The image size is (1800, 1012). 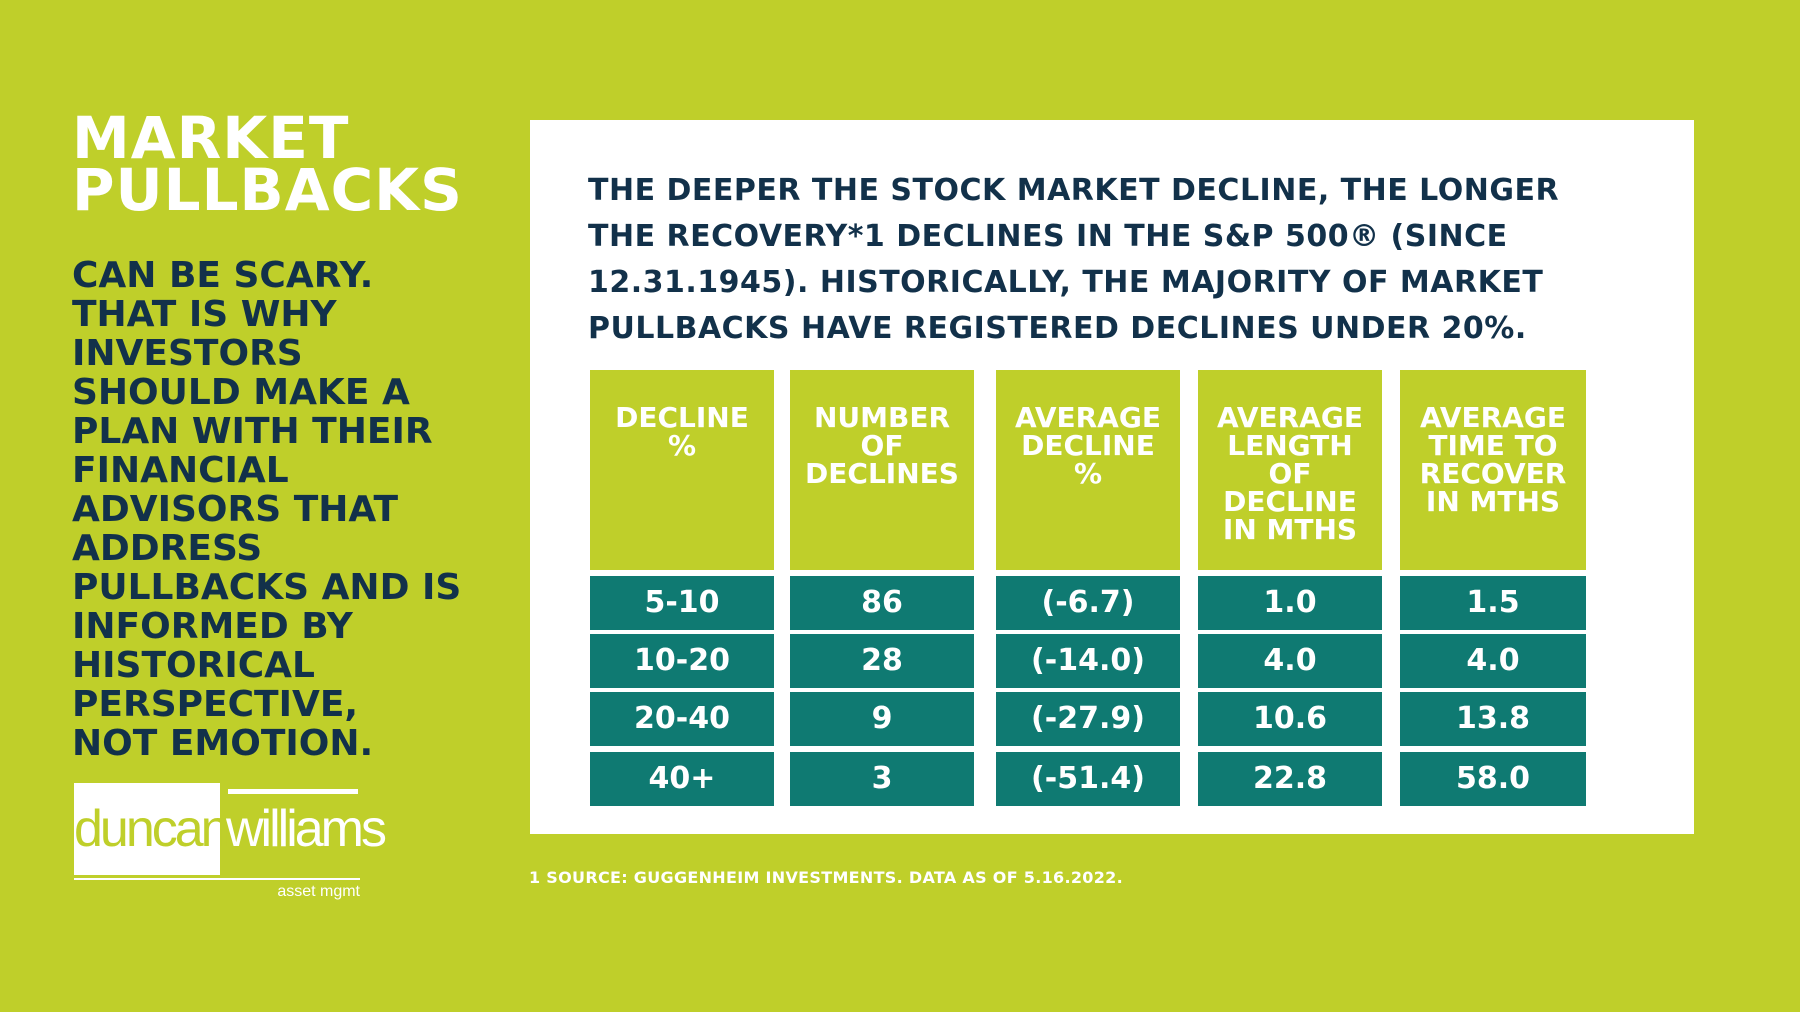 I want to click on table-header-cell: AVERAGE DECLINE%, so click(x=1088, y=470).